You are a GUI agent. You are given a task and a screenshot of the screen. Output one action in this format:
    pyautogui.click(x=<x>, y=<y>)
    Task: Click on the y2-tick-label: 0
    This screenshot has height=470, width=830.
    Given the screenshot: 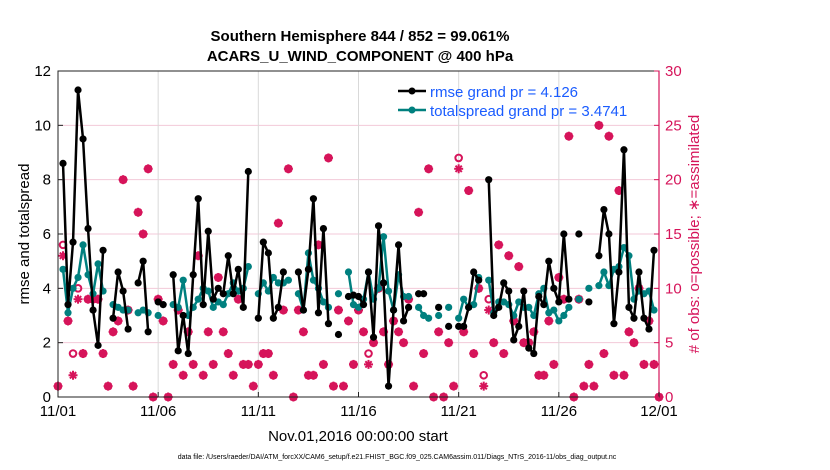 What is the action you would take?
    pyautogui.click(x=669, y=397)
    